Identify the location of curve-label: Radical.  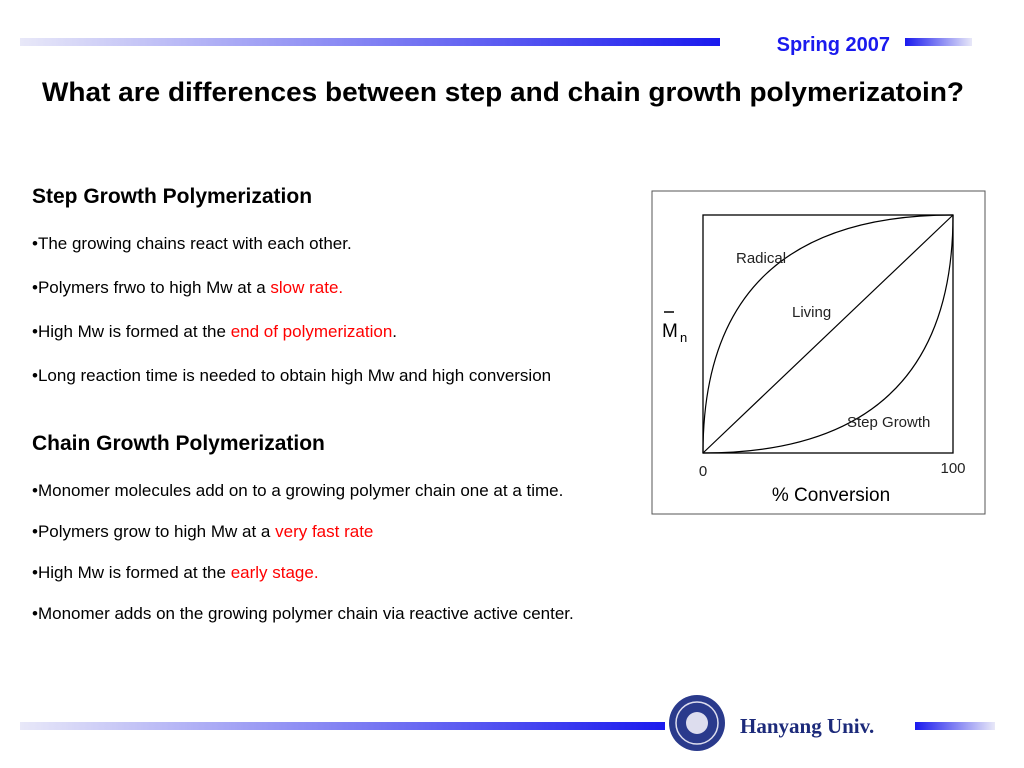
(761, 258).